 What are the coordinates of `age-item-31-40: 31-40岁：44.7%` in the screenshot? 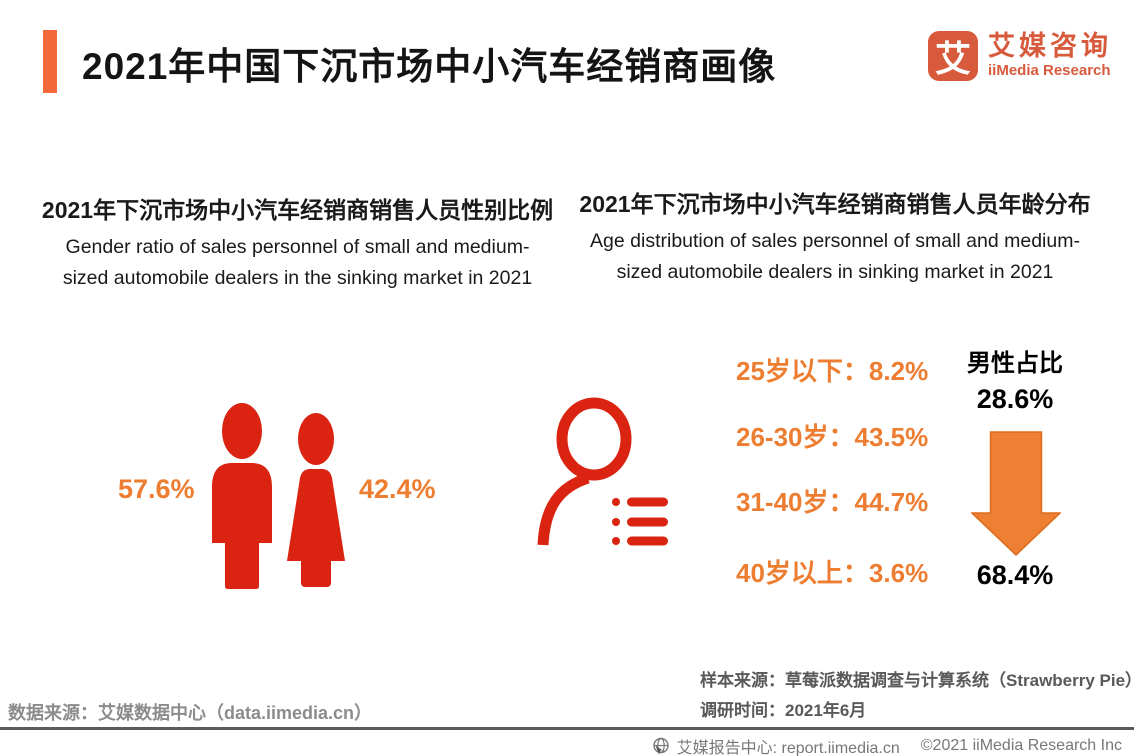 It's located at (832, 502).